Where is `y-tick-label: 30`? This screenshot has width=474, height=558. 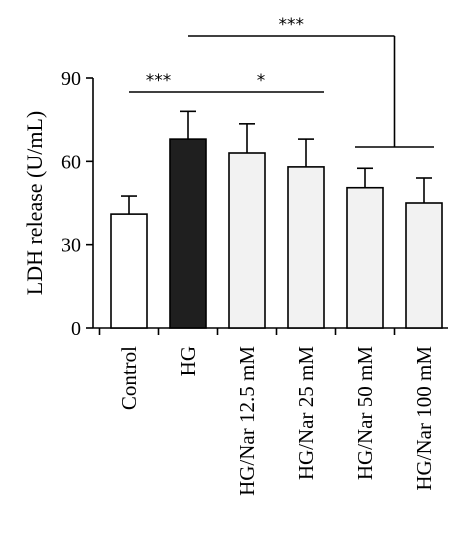 y-tick-label: 30 is located at coordinates (71, 246).